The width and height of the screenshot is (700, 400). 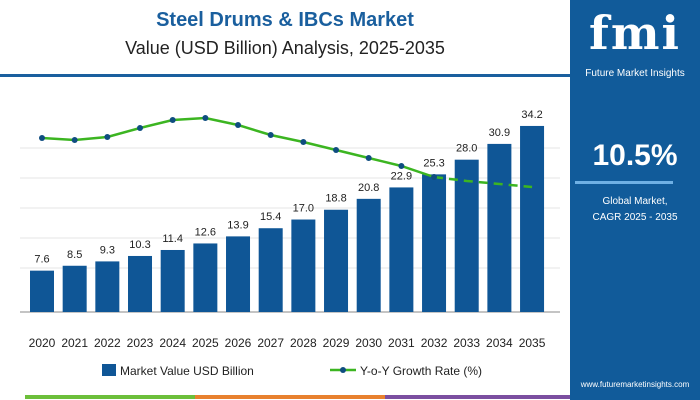 I want to click on x-tick-2023: 2023, so click(x=140, y=343).